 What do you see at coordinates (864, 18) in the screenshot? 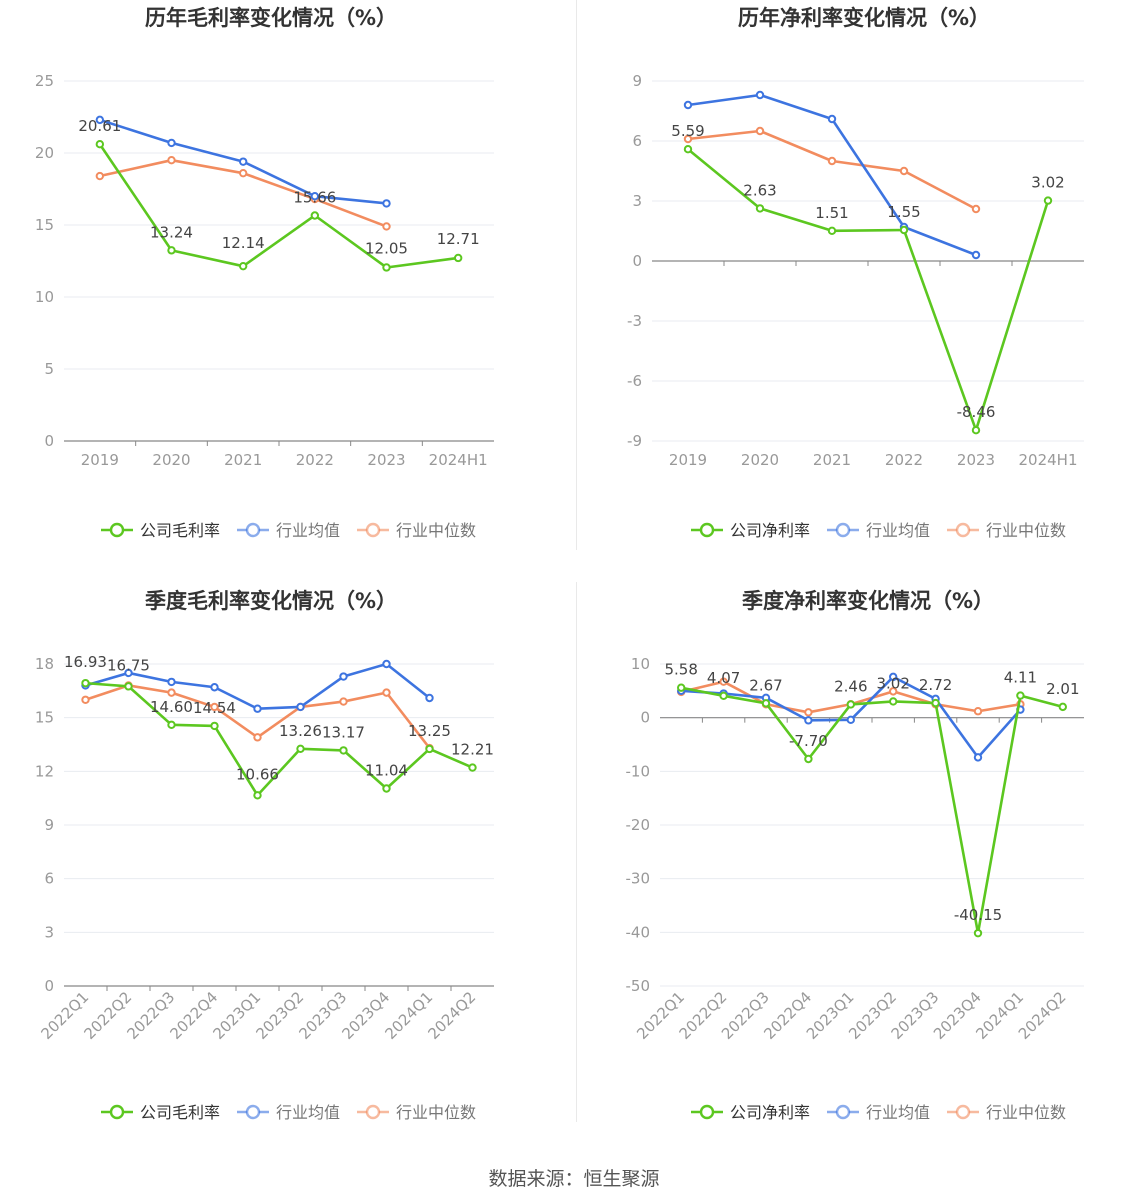
I see `chart-title: 历年净利率变化情况（%）` at bounding box center [864, 18].